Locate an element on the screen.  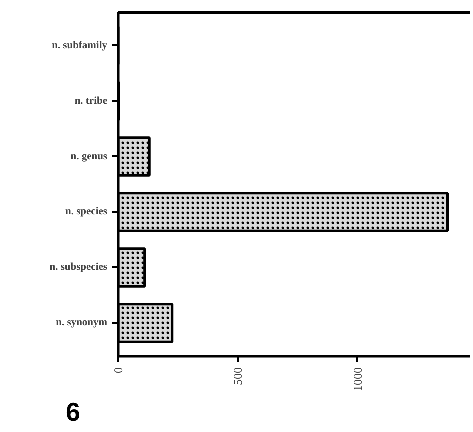
y-tick-label: n. genus is located at coordinates (89, 156).